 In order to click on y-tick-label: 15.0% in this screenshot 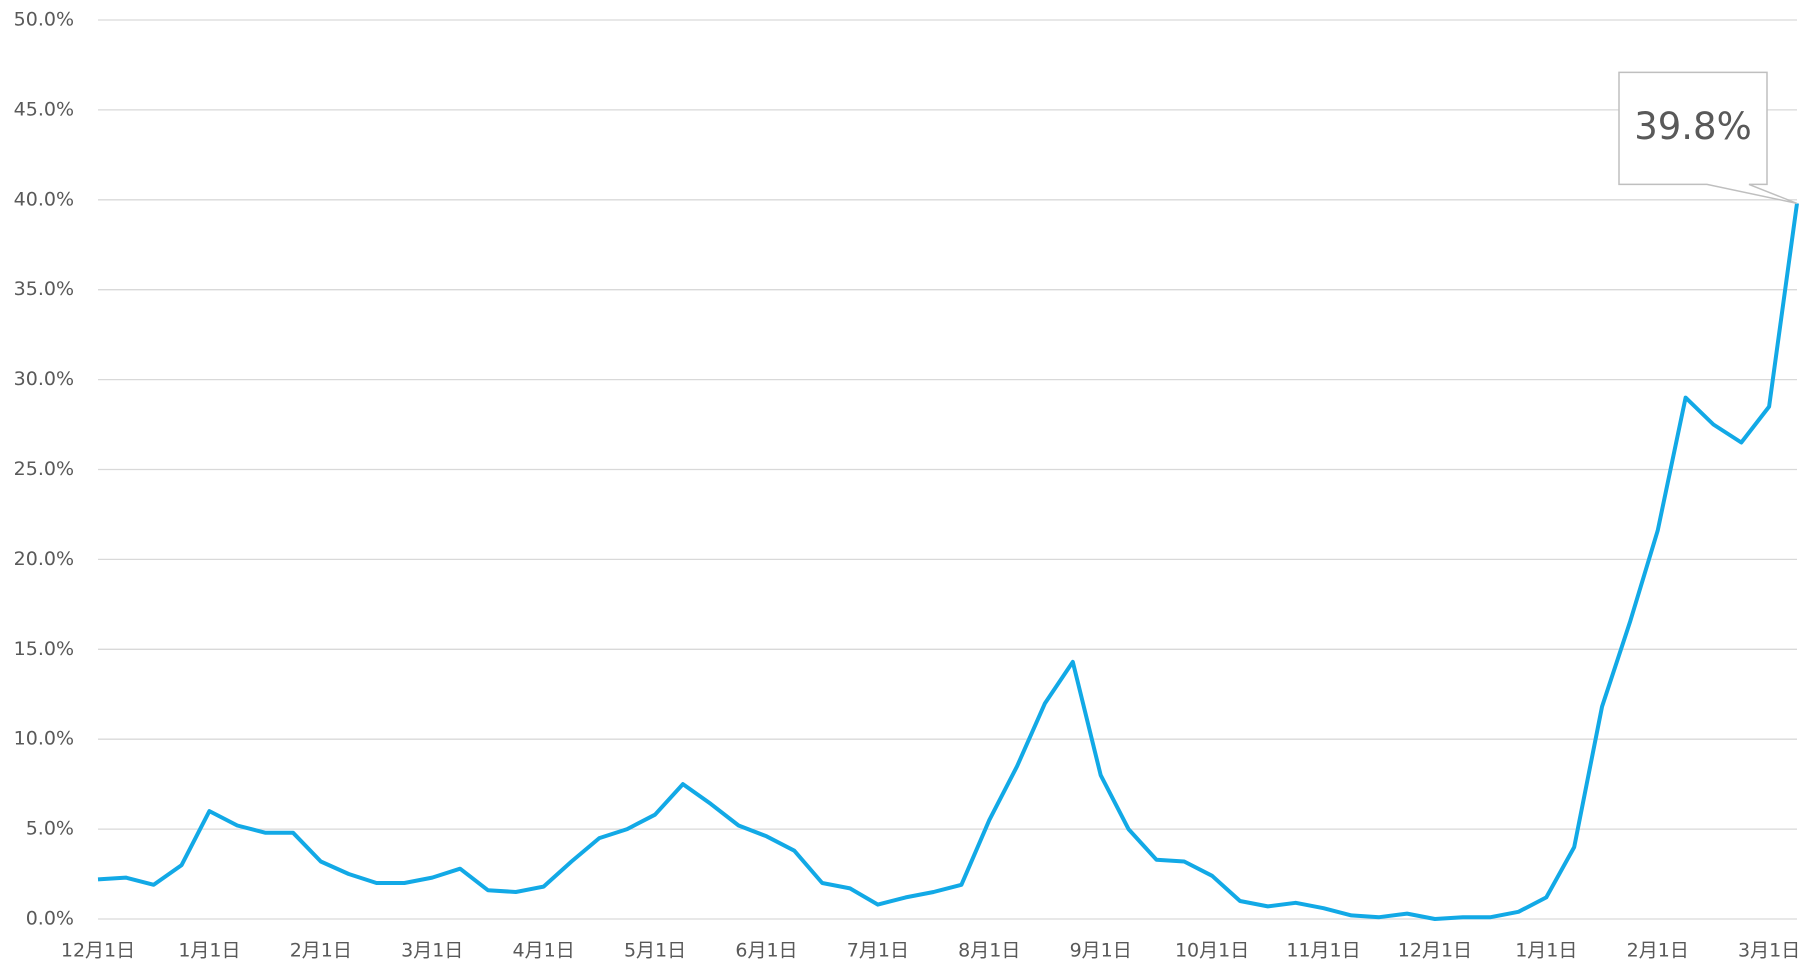, I will do `click(44, 649)`.